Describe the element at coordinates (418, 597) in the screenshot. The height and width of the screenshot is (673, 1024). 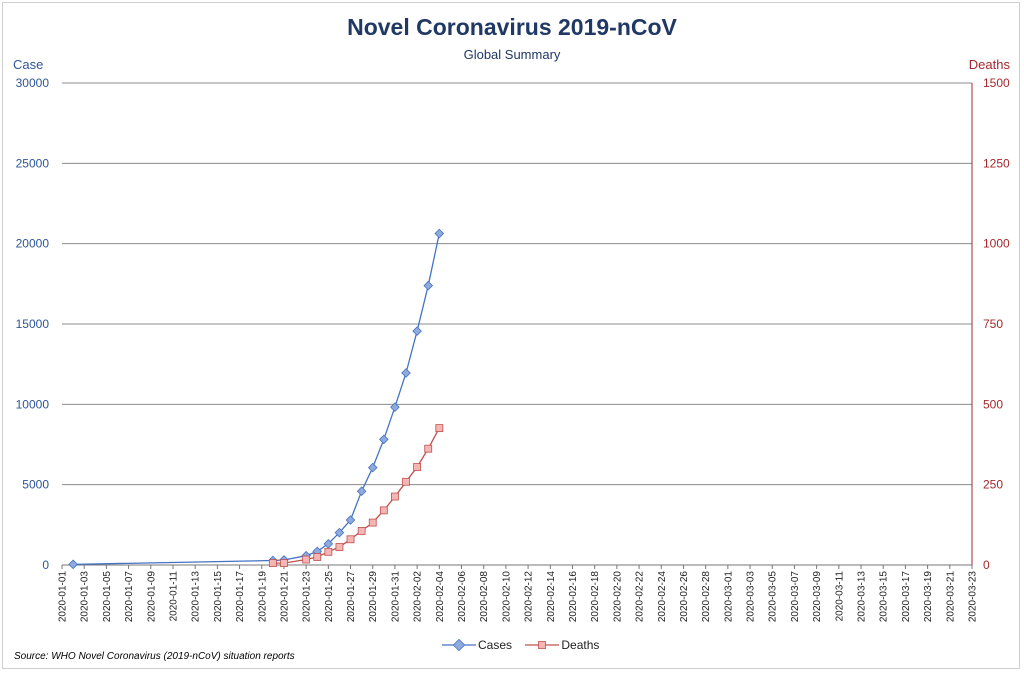
I see `x-tick-label: 2020-02-02` at that location.